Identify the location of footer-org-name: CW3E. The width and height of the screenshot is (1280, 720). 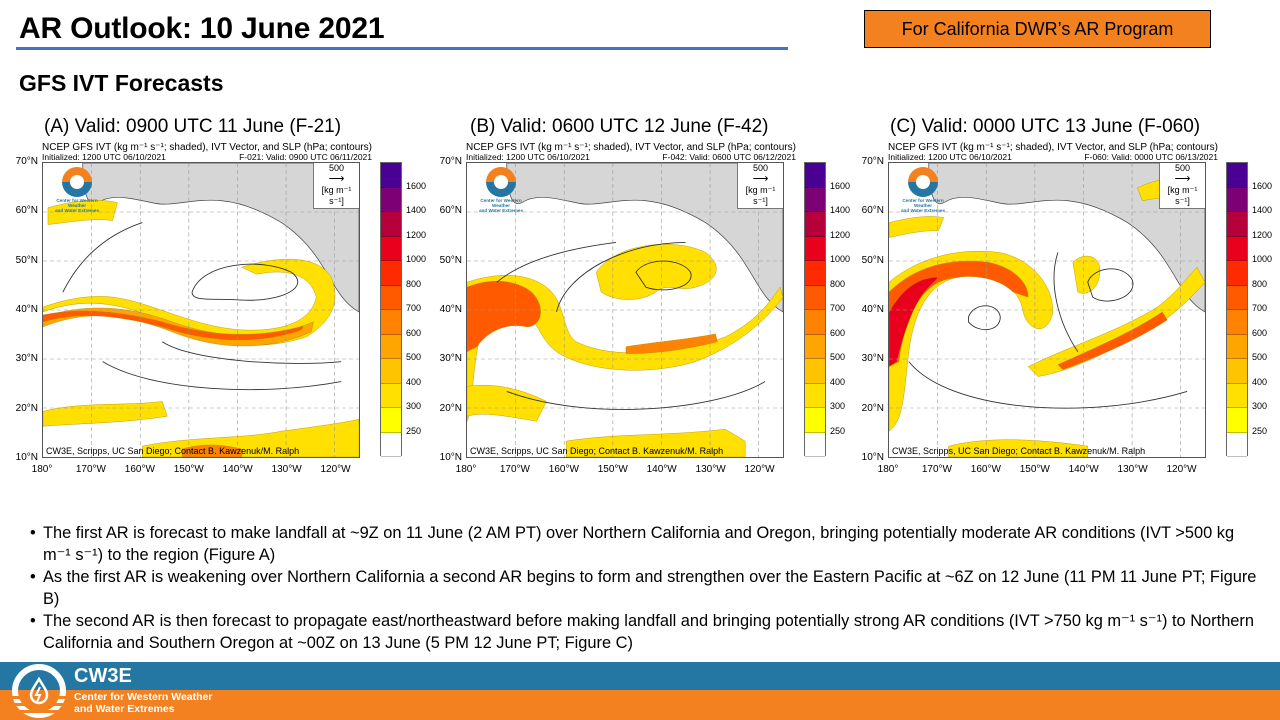
(103, 676).